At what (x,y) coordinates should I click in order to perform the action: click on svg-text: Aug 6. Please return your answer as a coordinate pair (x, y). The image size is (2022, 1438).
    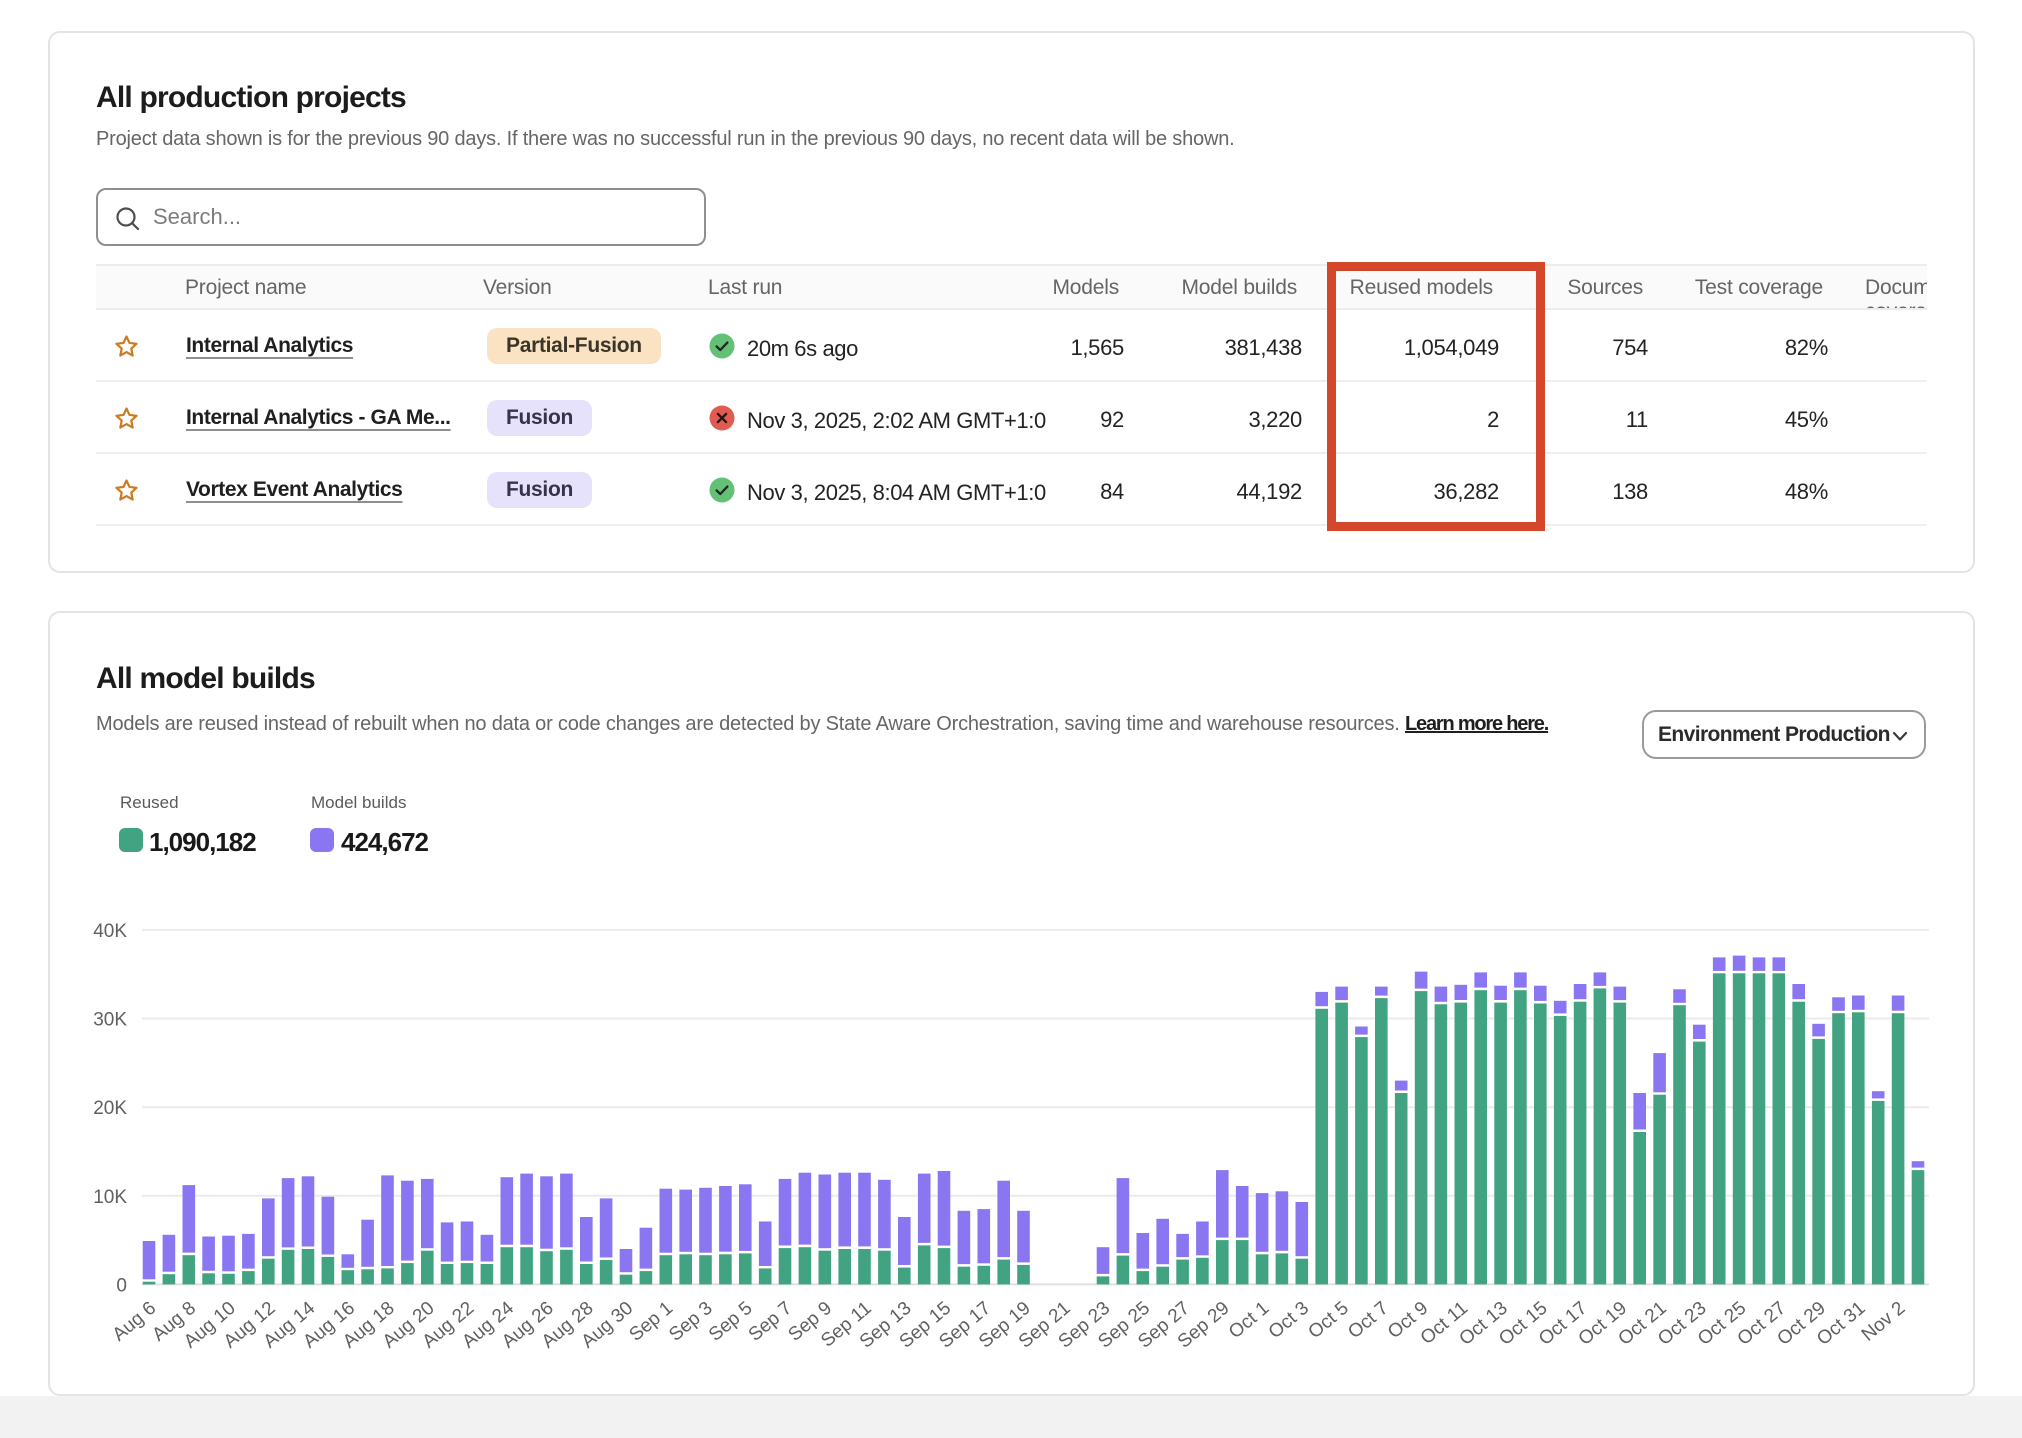
    Looking at the image, I should click on (135, 1322).